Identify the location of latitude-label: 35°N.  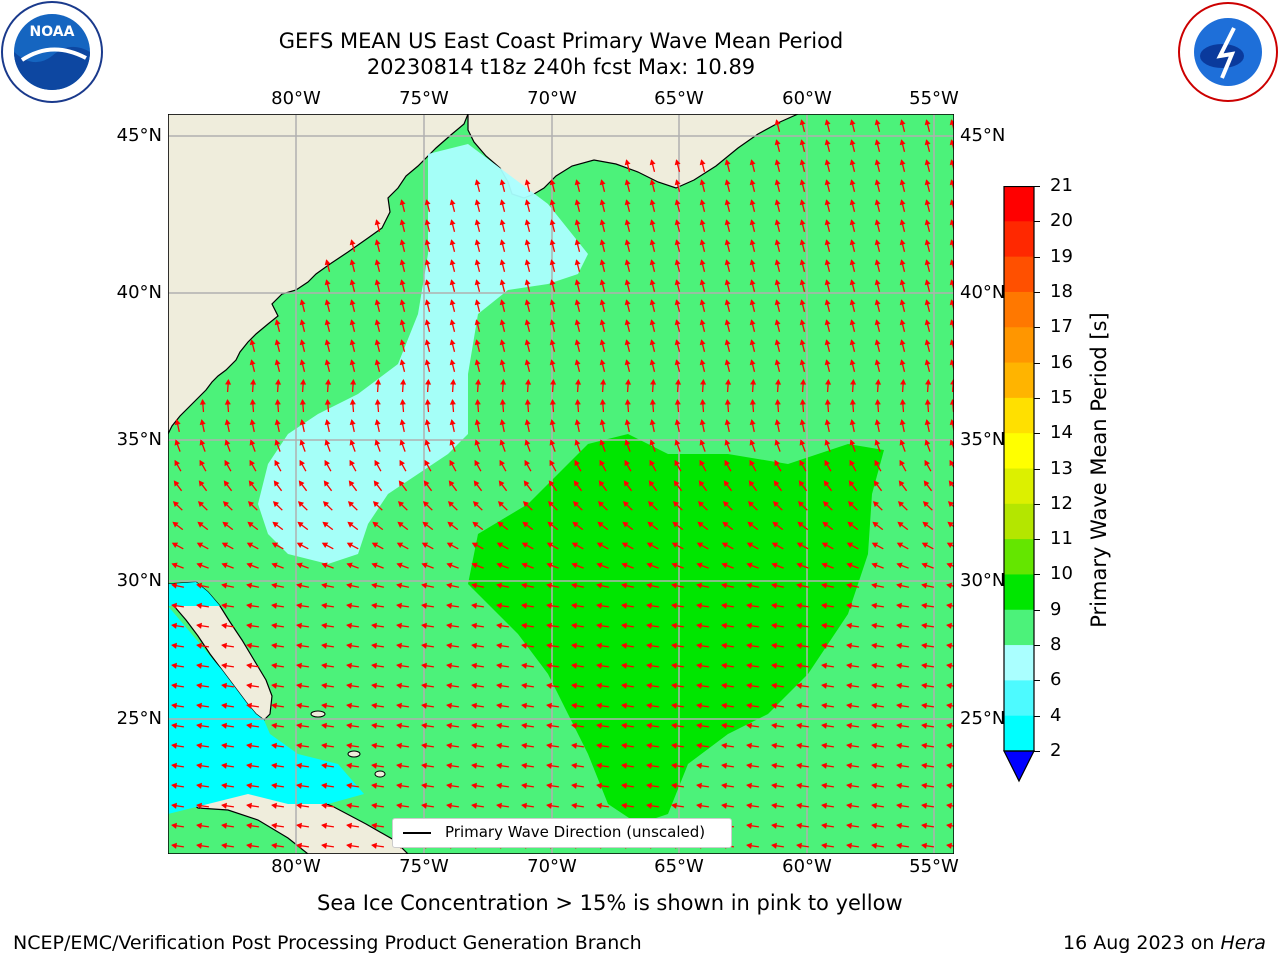
(139, 439).